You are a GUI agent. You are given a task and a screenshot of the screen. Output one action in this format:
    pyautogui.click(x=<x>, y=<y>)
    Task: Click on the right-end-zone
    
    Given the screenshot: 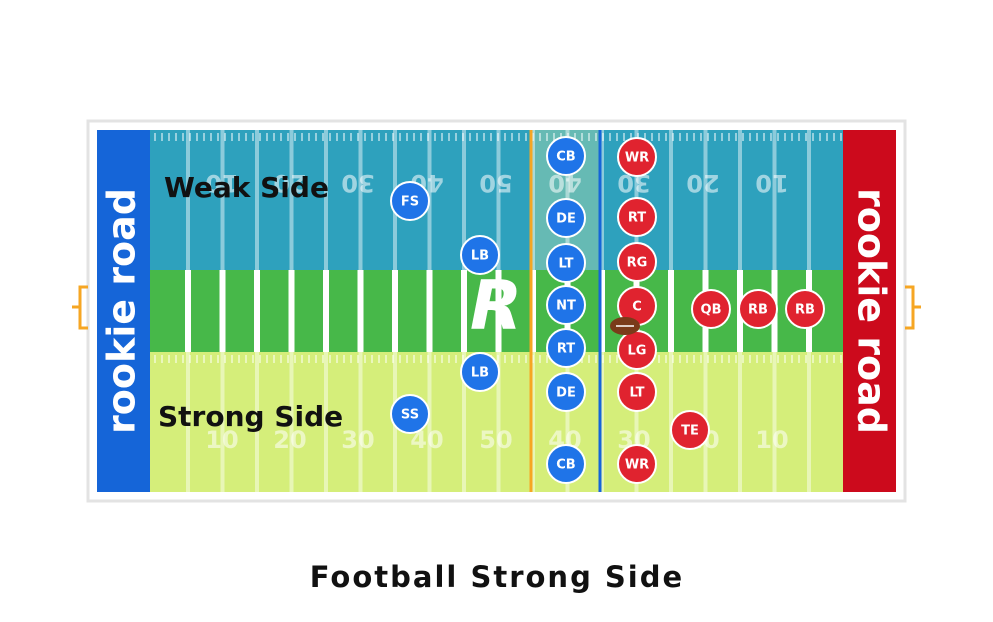 What is the action you would take?
    pyautogui.click(x=869, y=311)
    